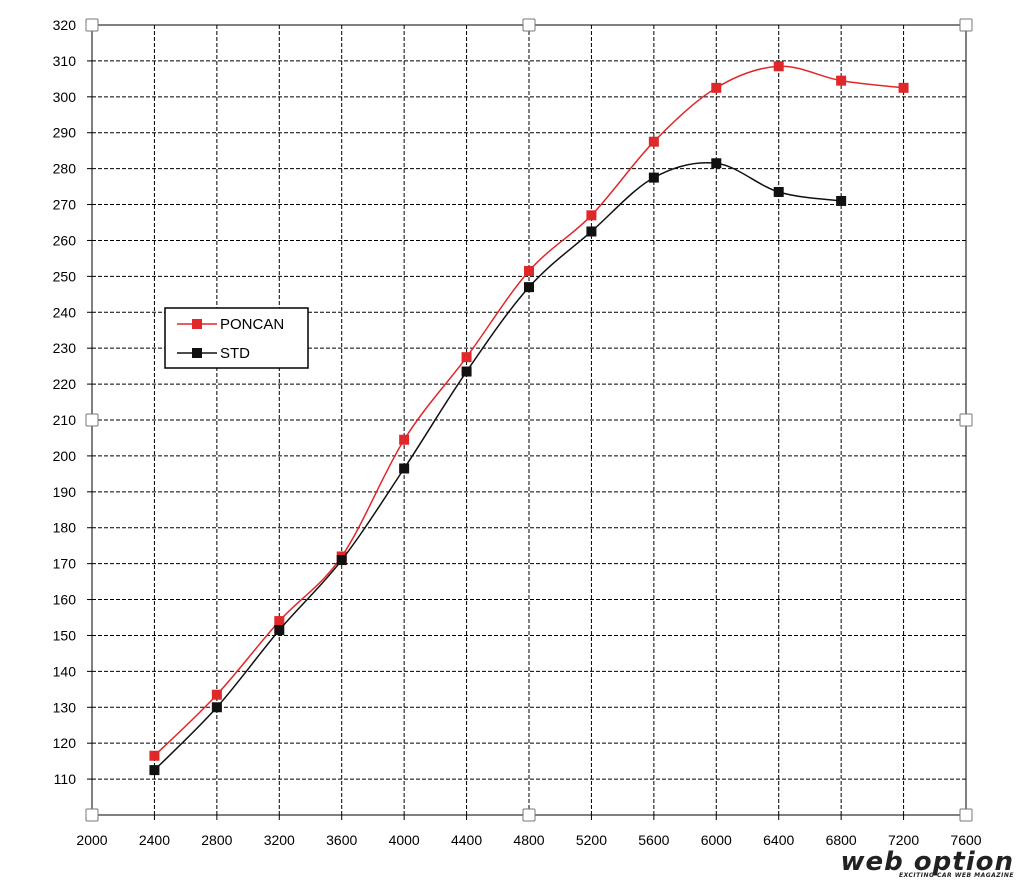 The image size is (1024, 883). Describe the element at coordinates (966, 815) in the screenshot. I see `resize-handle-bottom-right` at that location.